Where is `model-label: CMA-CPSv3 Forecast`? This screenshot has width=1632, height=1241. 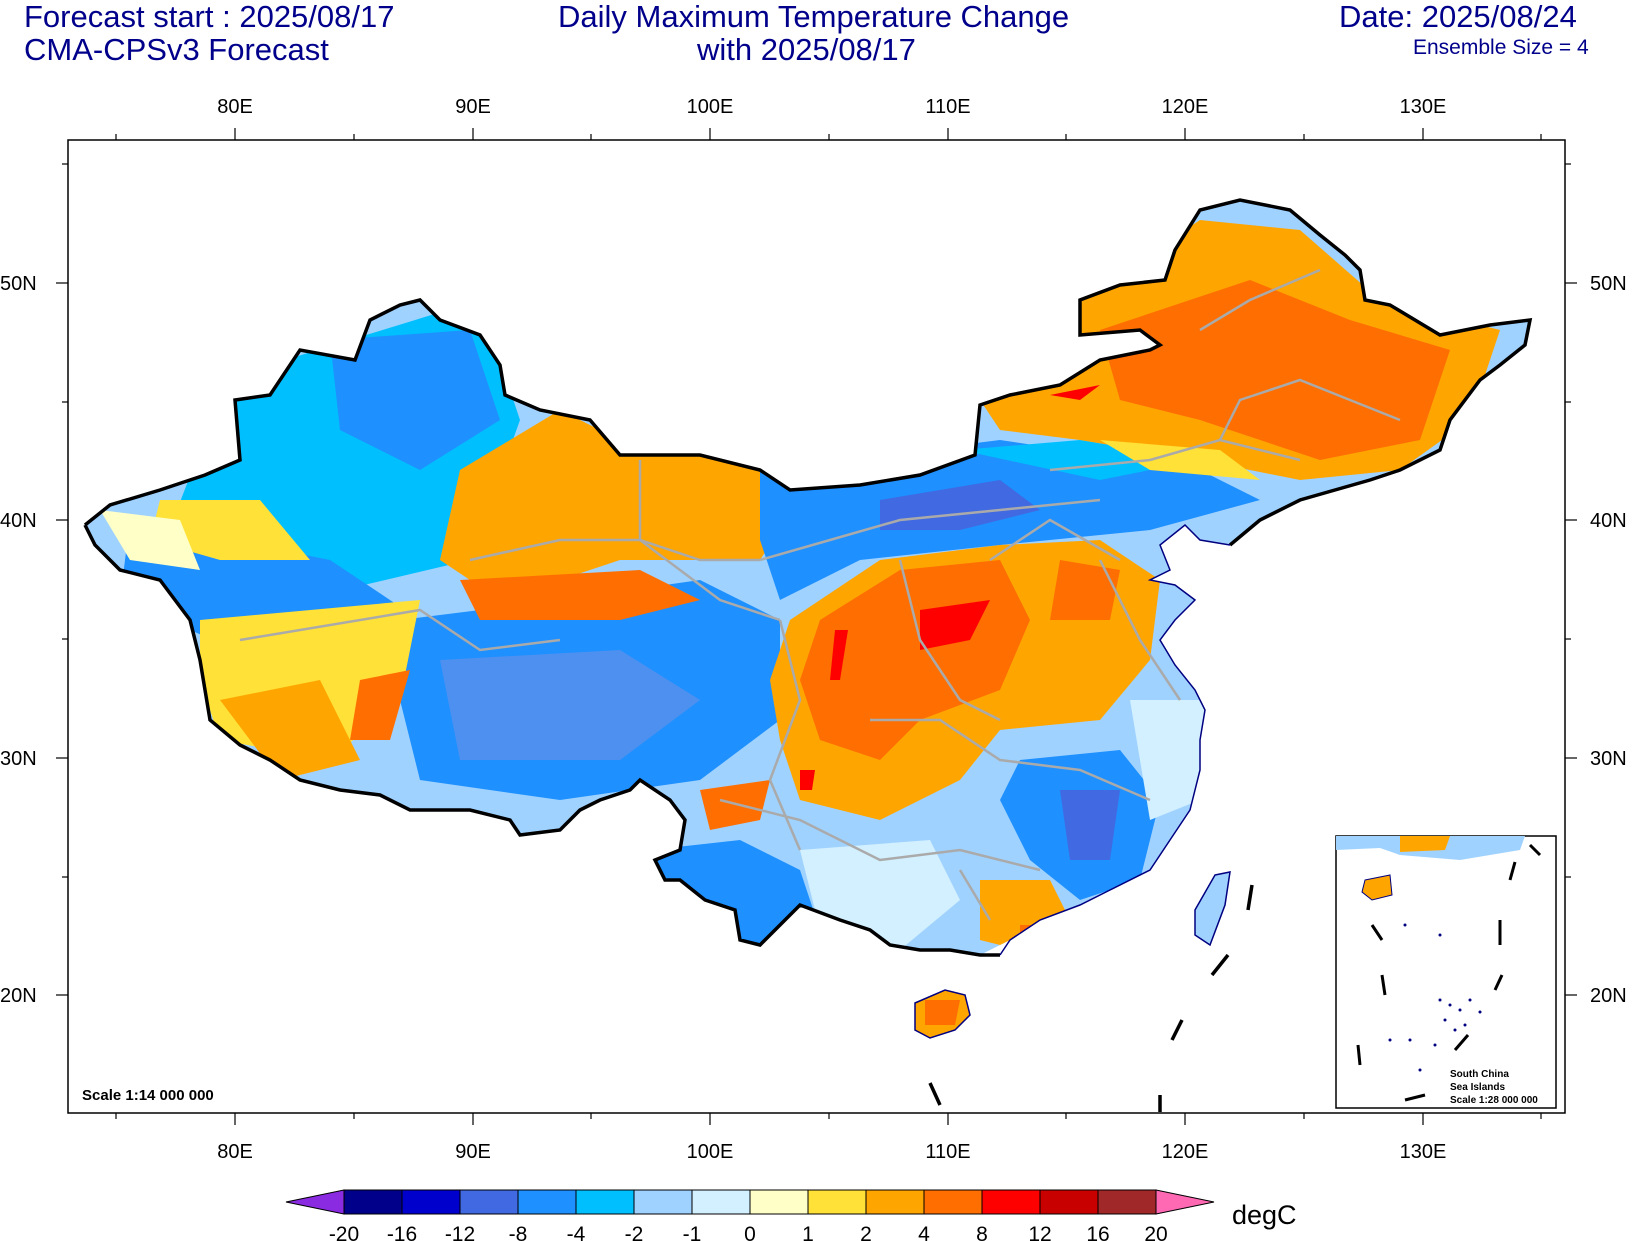
model-label: CMA-CPSv3 Forecast is located at coordinates (176, 49).